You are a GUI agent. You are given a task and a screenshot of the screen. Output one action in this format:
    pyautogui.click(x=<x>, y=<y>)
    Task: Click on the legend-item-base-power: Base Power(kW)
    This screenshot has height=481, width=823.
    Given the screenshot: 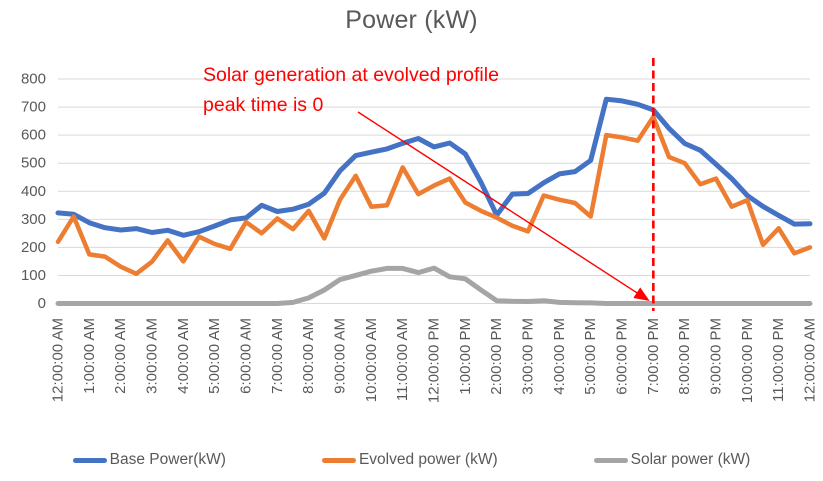 What is the action you would take?
    pyautogui.click(x=149, y=460)
    